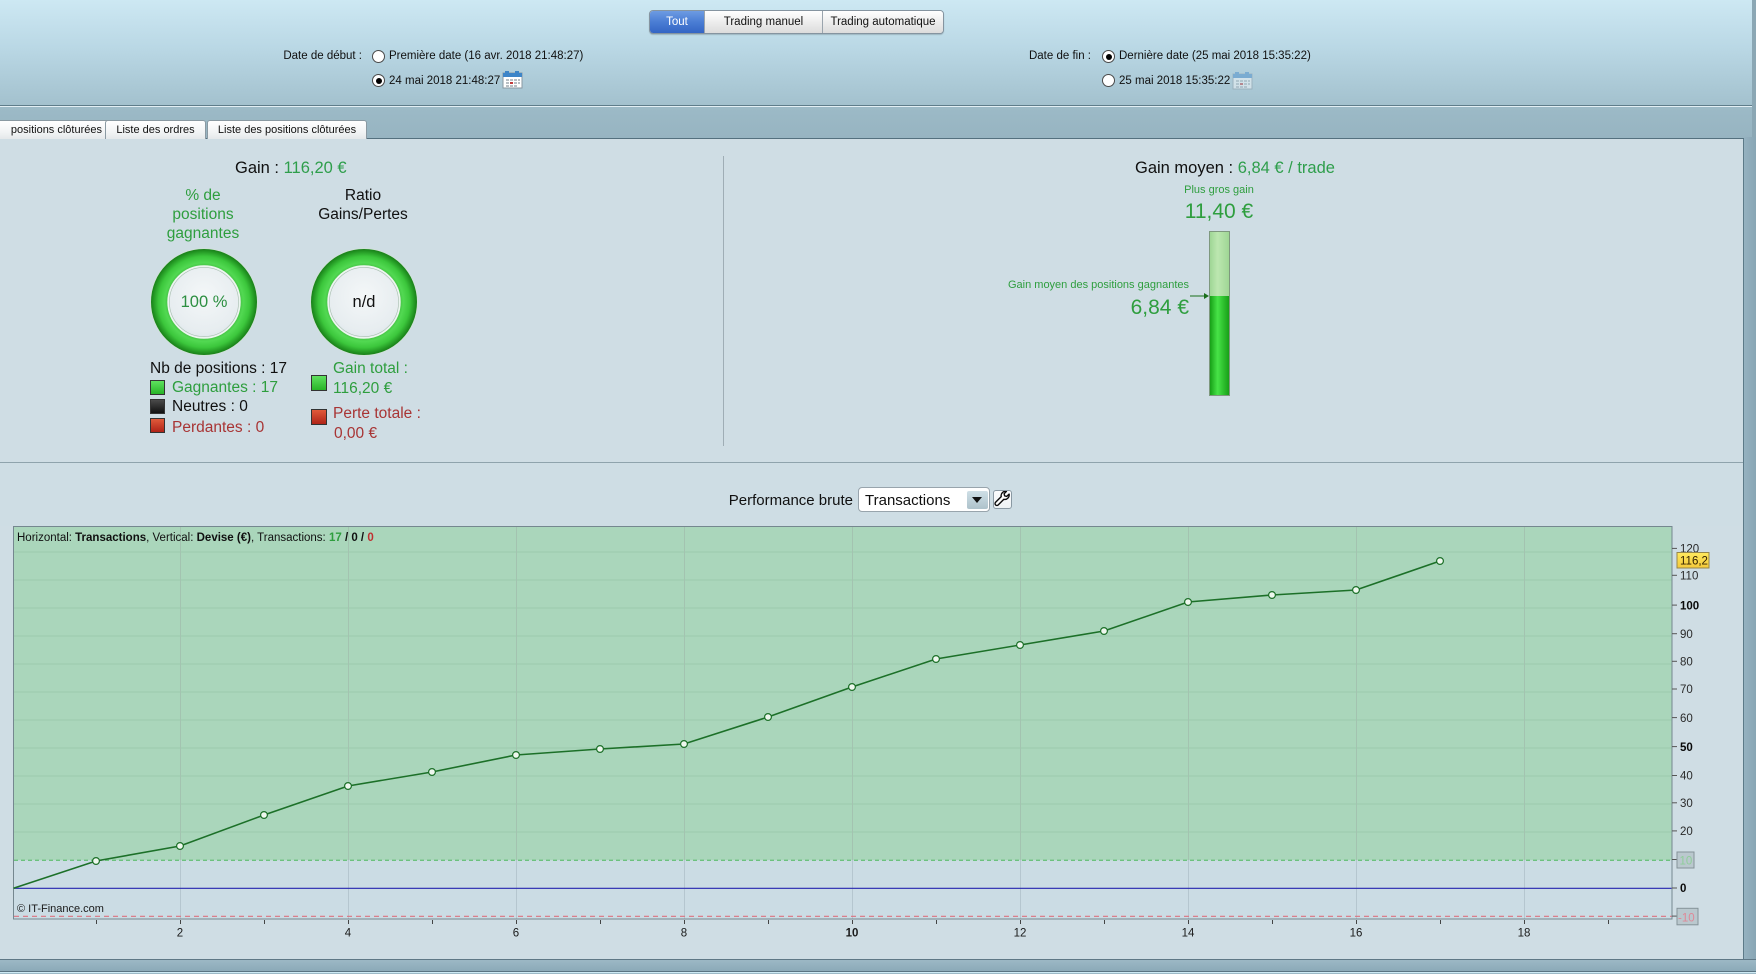 The width and height of the screenshot is (1756, 974). I want to click on svg-text: 18, so click(1524, 934).